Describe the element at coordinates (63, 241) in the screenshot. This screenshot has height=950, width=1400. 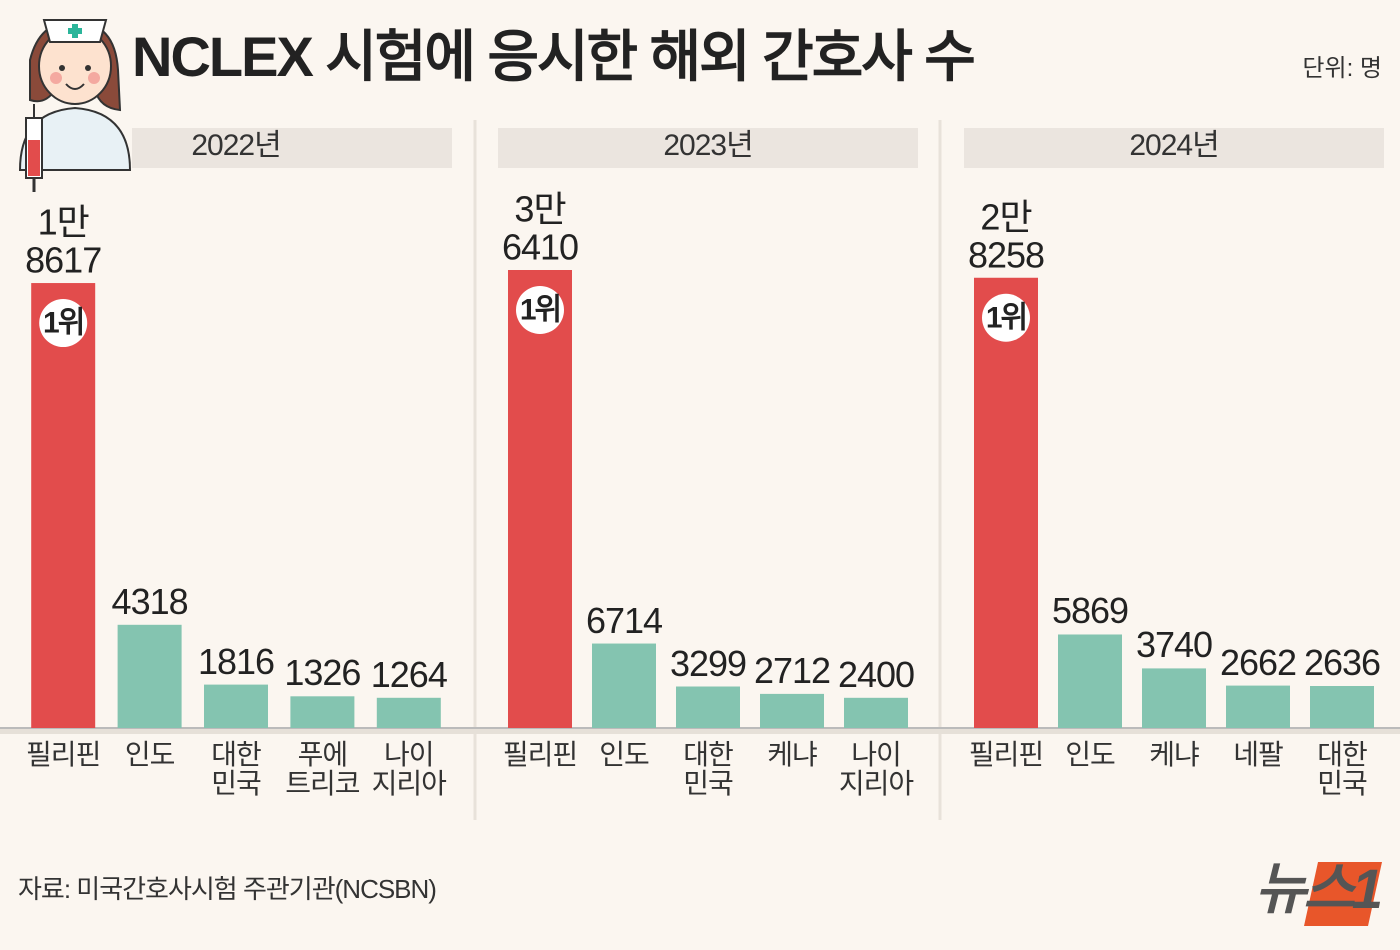
I see `value-label: 1만 8617` at that location.